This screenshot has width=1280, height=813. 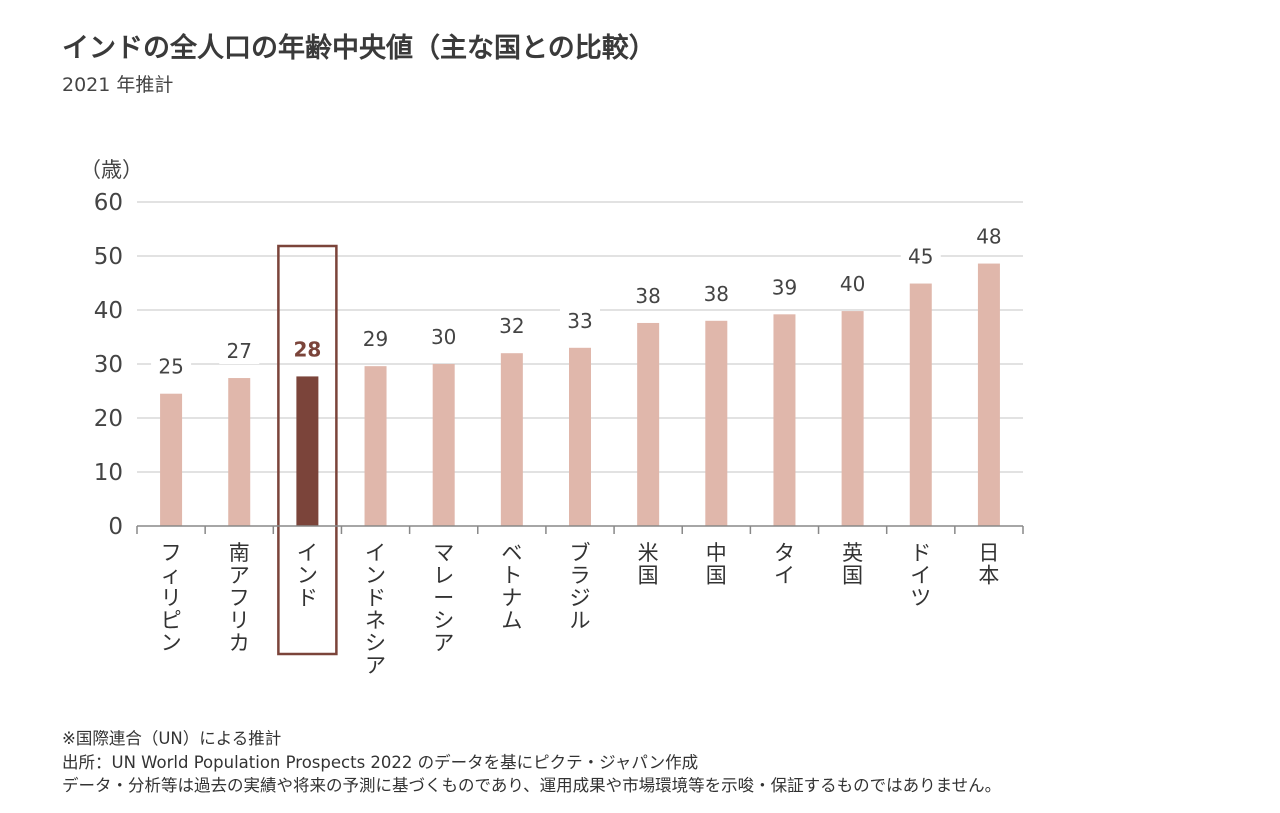 I want to click on category-label: ブ, so click(x=580, y=553).